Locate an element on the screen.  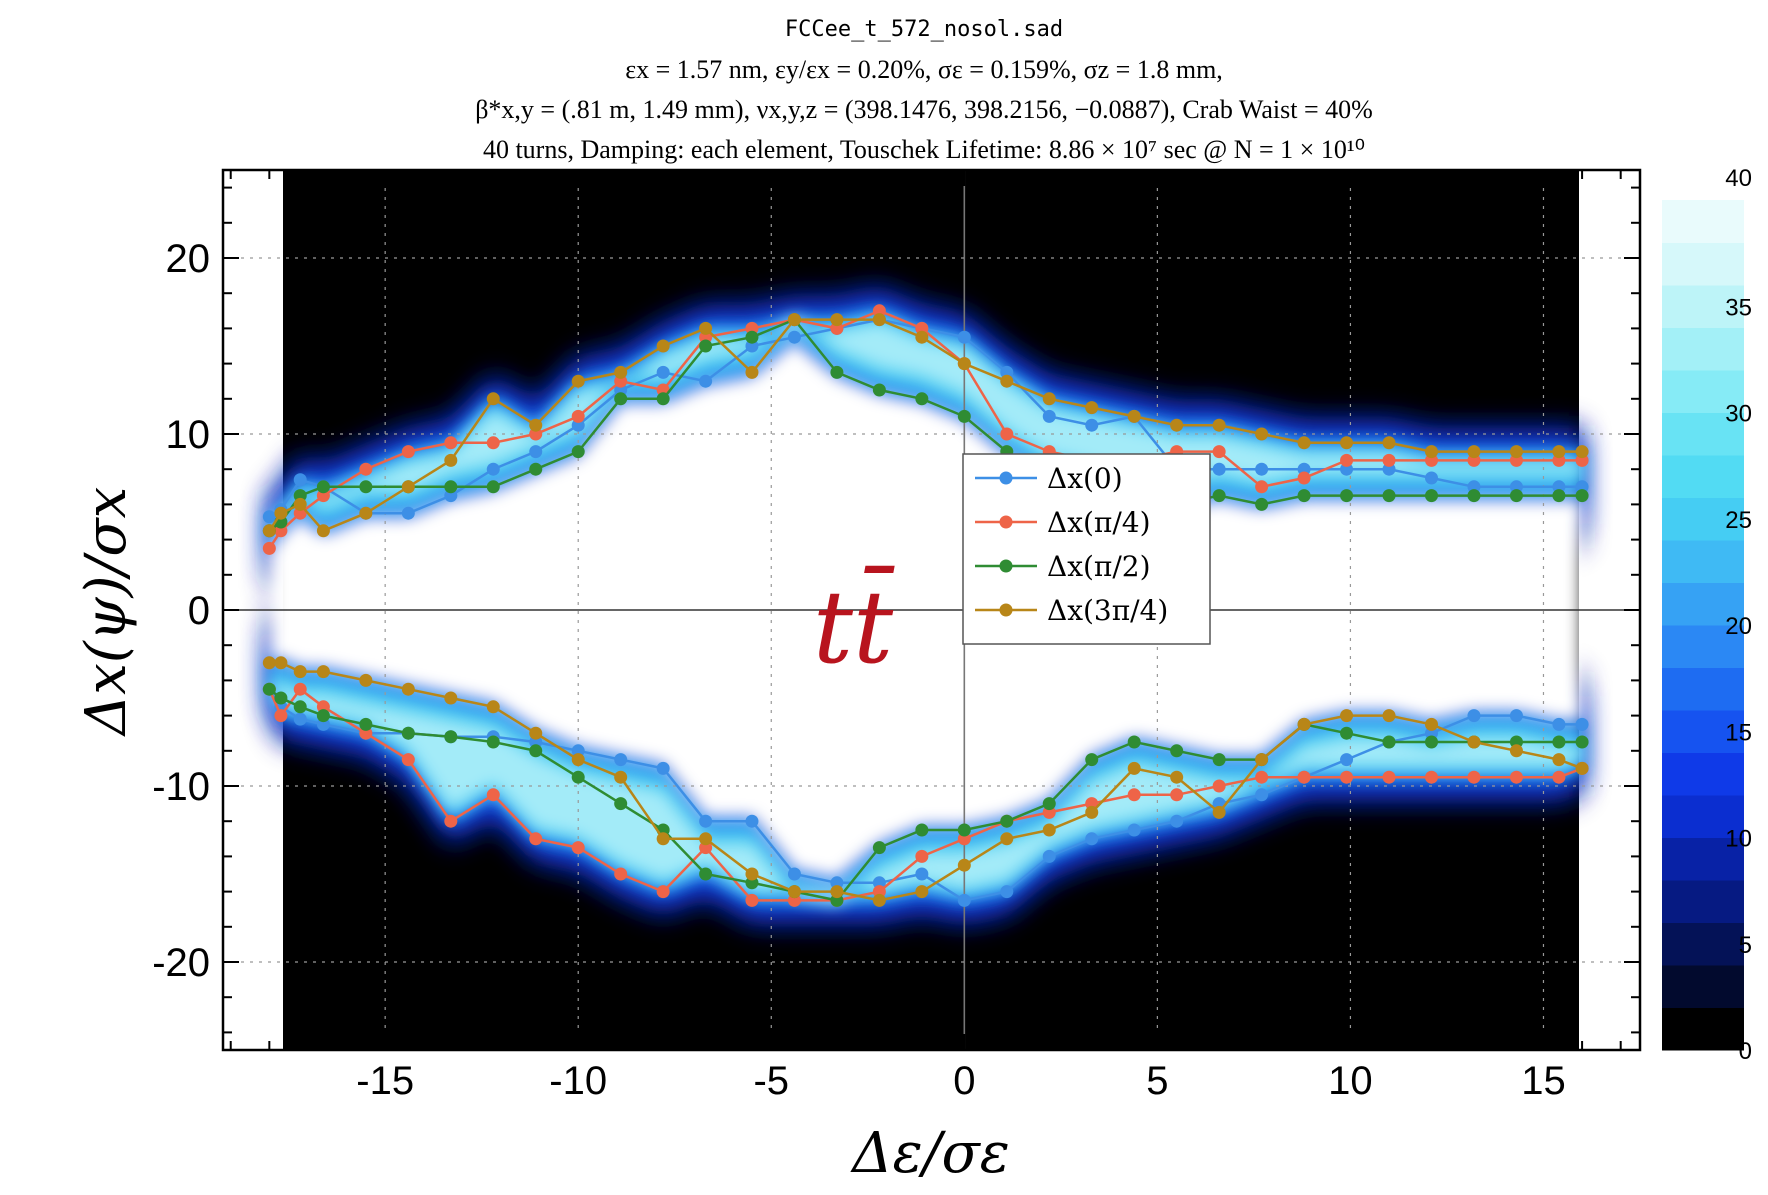
legend-label: Δx(π/4) is located at coordinates (1099, 522).